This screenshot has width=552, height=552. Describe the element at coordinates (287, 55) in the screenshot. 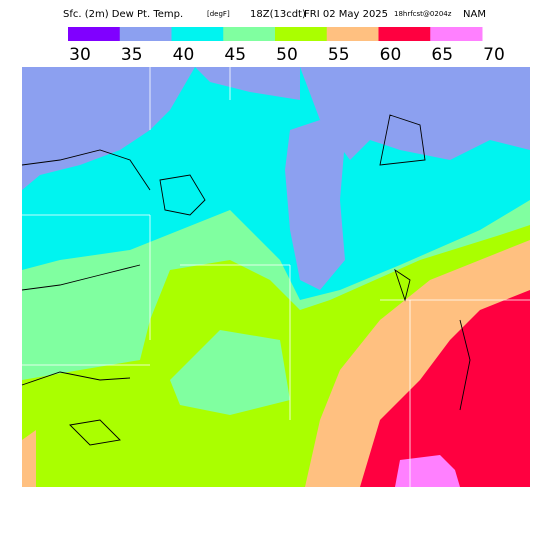

I see `colorbar-label: 50` at that location.